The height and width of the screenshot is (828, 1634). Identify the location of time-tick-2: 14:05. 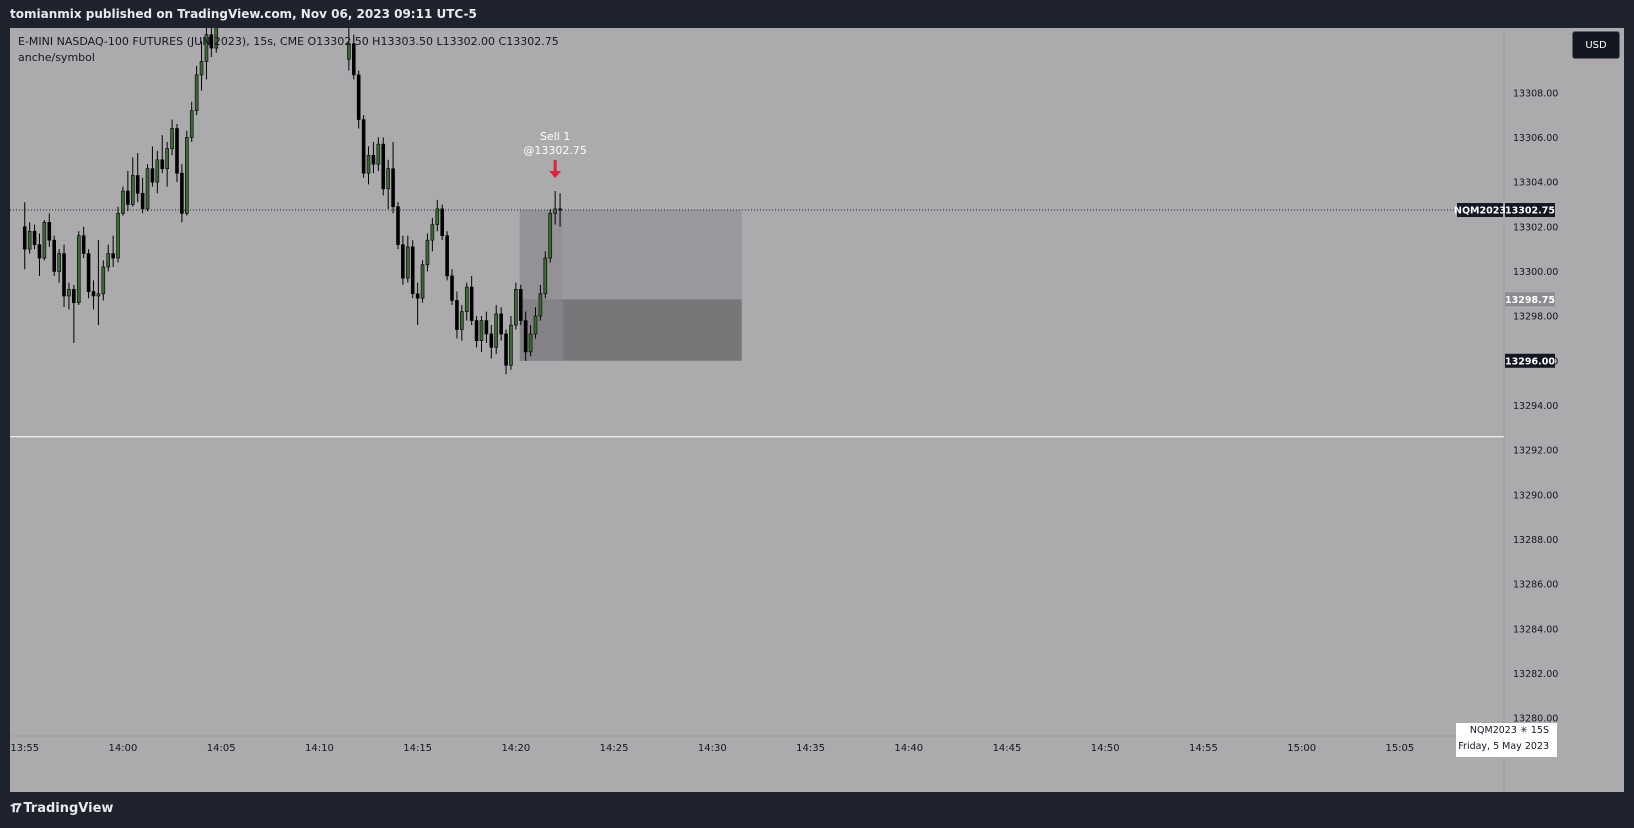
(221, 748).